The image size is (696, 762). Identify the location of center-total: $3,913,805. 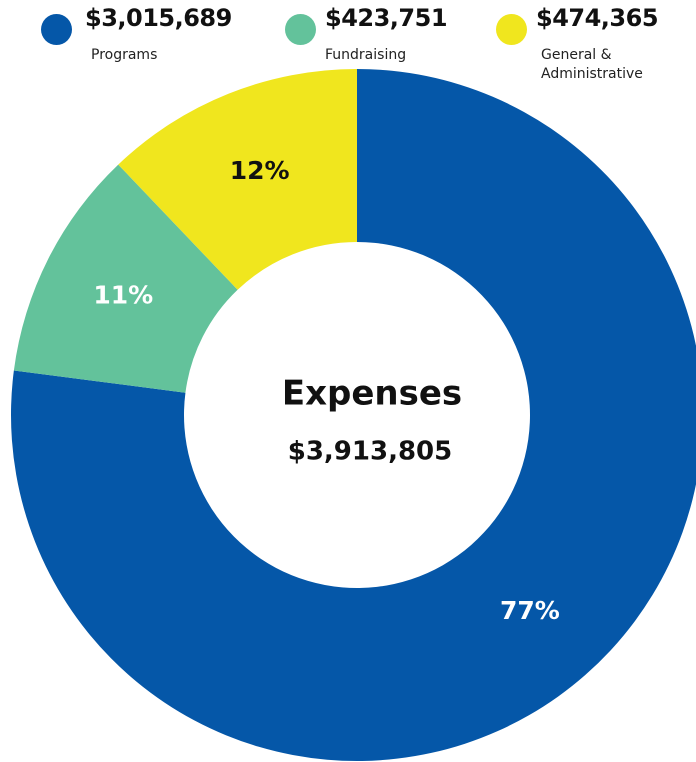
(370, 452).